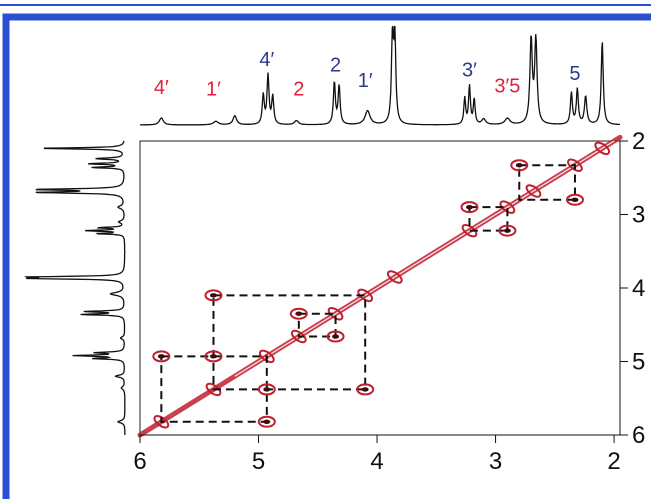 This screenshot has height=499, width=651. What do you see at coordinates (638, 141) in the screenshot?
I see `y-tick-label: 2` at bounding box center [638, 141].